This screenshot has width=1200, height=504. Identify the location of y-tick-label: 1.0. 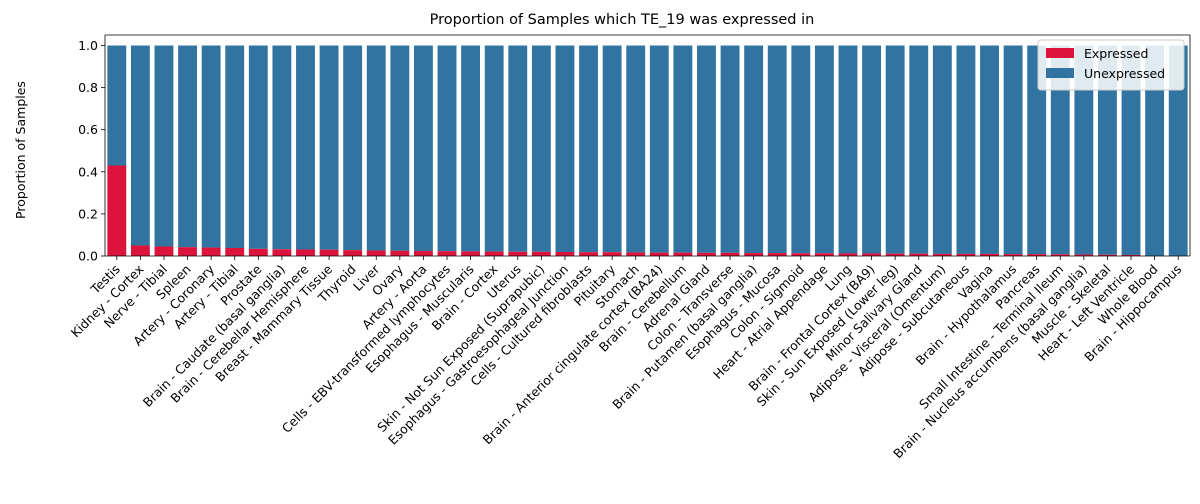
(88, 45).